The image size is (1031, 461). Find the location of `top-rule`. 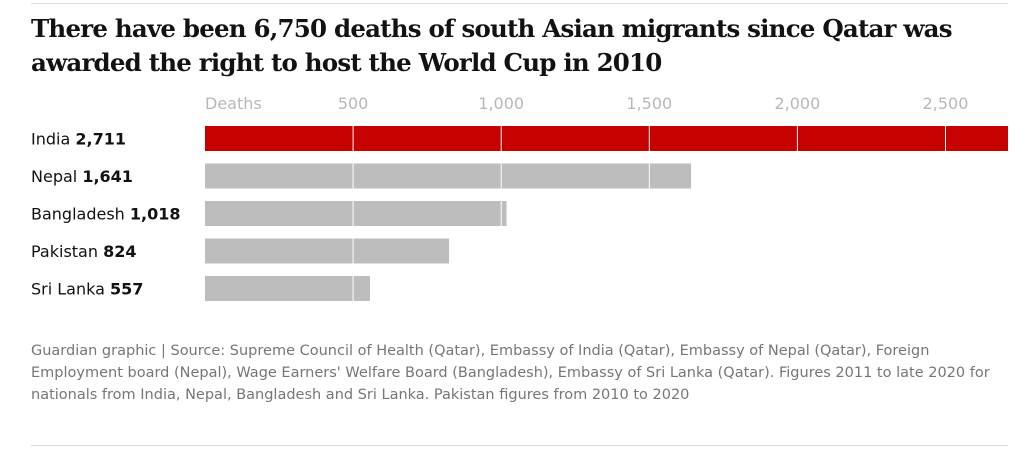

top-rule is located at coordinates (519, 3).